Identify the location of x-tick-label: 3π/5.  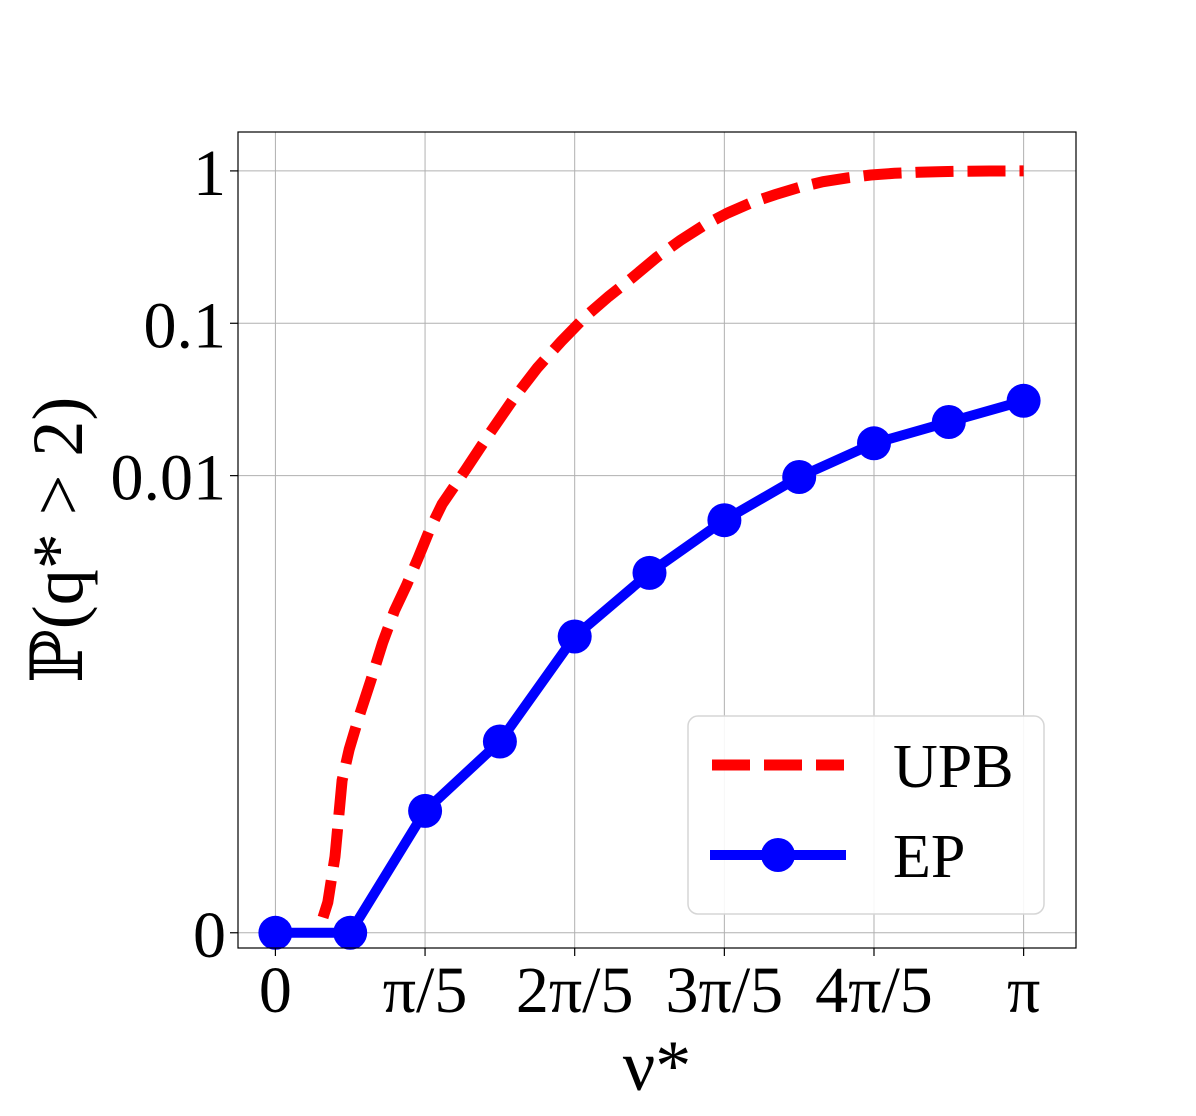
(725, 990).